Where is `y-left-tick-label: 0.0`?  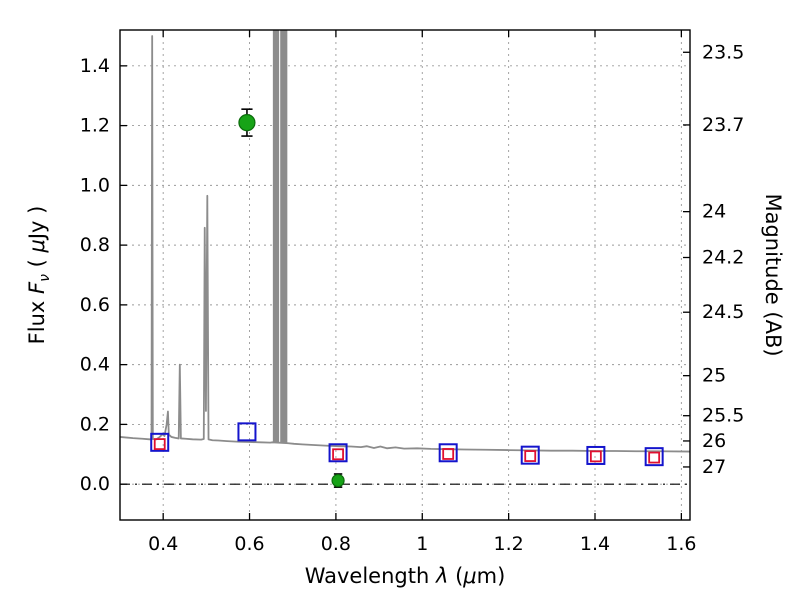
y-left-tick-label: 0.0 is located at coordinates (95, 484).